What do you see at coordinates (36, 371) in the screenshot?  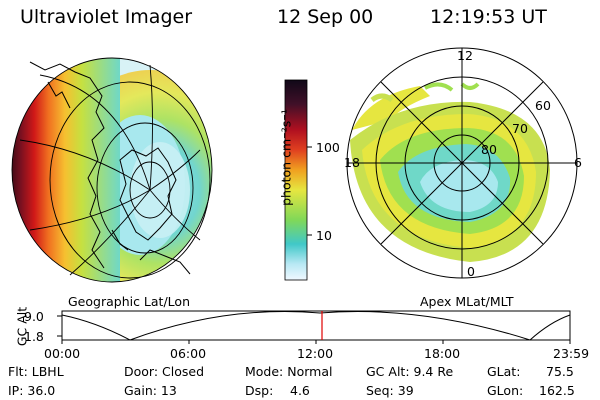 I see `filter-status: Flt: LBHL` at bounding box center [36, 371].